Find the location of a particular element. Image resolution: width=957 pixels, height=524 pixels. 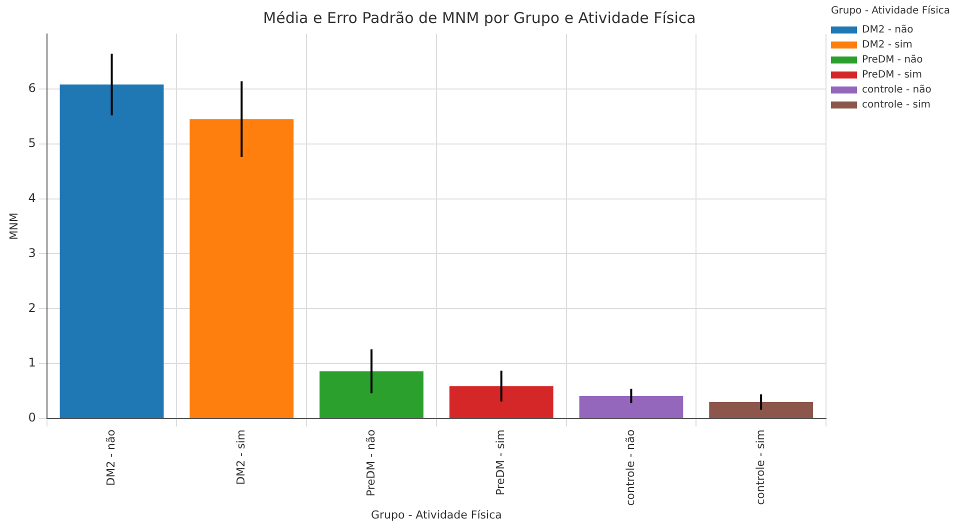

legend-label: DM2 - não is located at coordinates (888, 30).